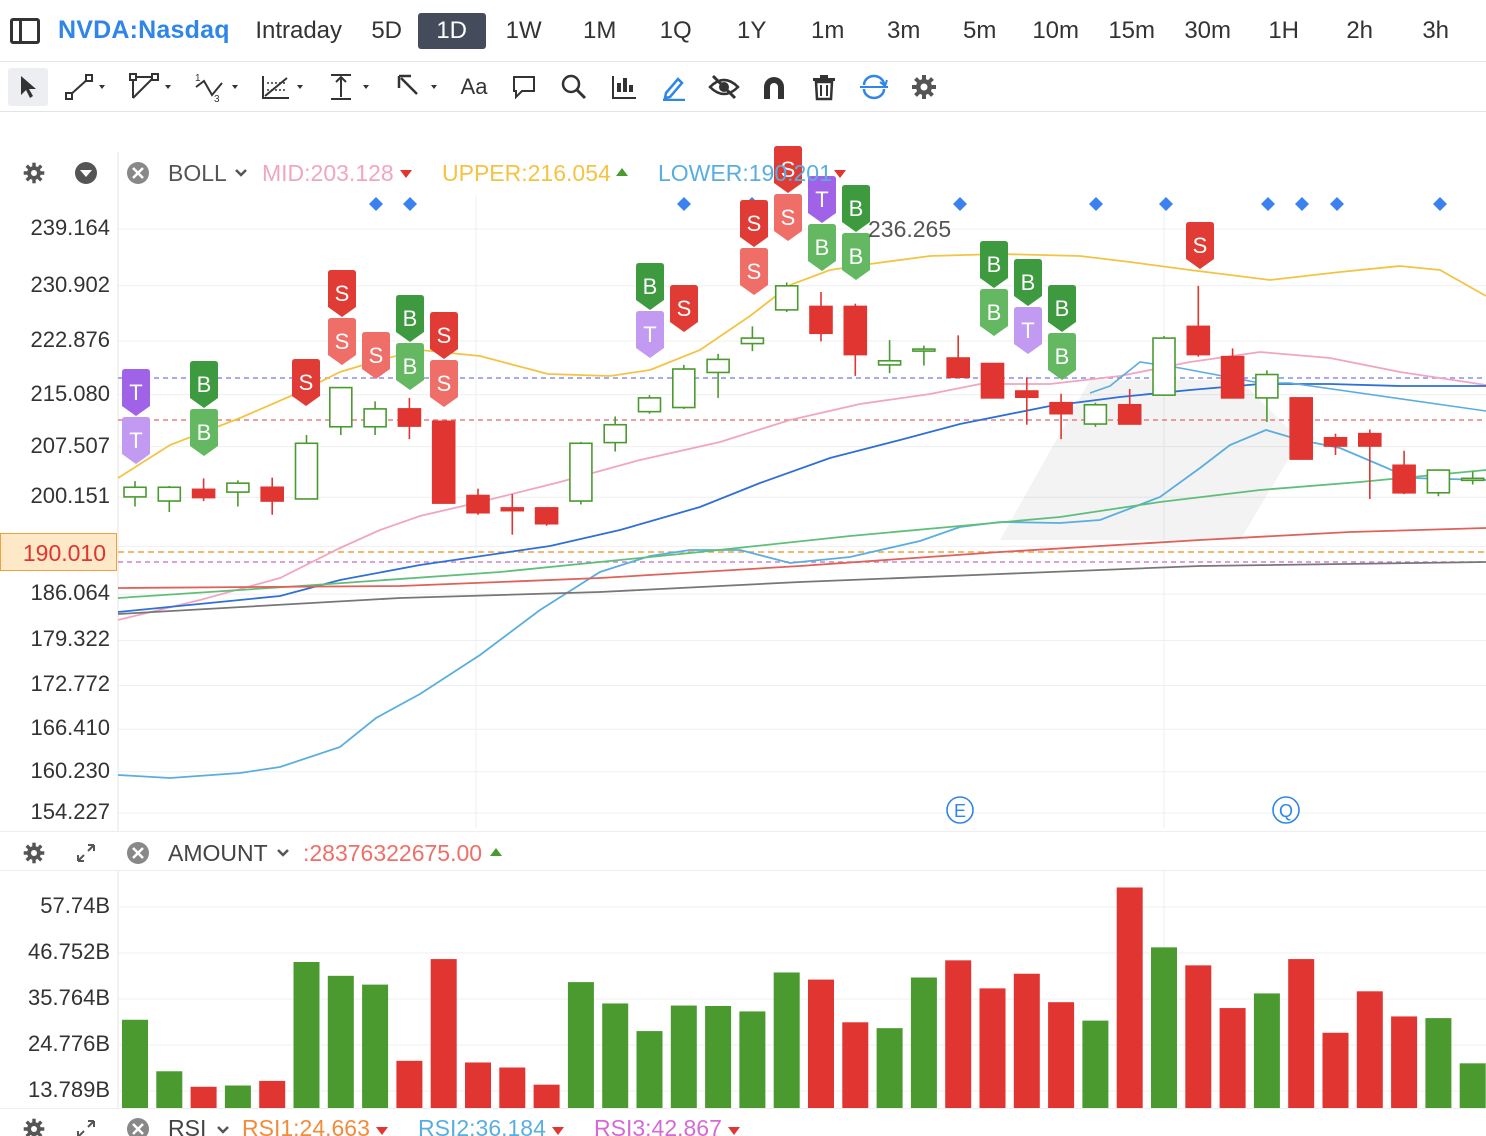 This screenshot has width=1486, height=1136. Describe the element at coordinates (86, 173) in the screenshot. I see `boll-collapse-icon` at that location.